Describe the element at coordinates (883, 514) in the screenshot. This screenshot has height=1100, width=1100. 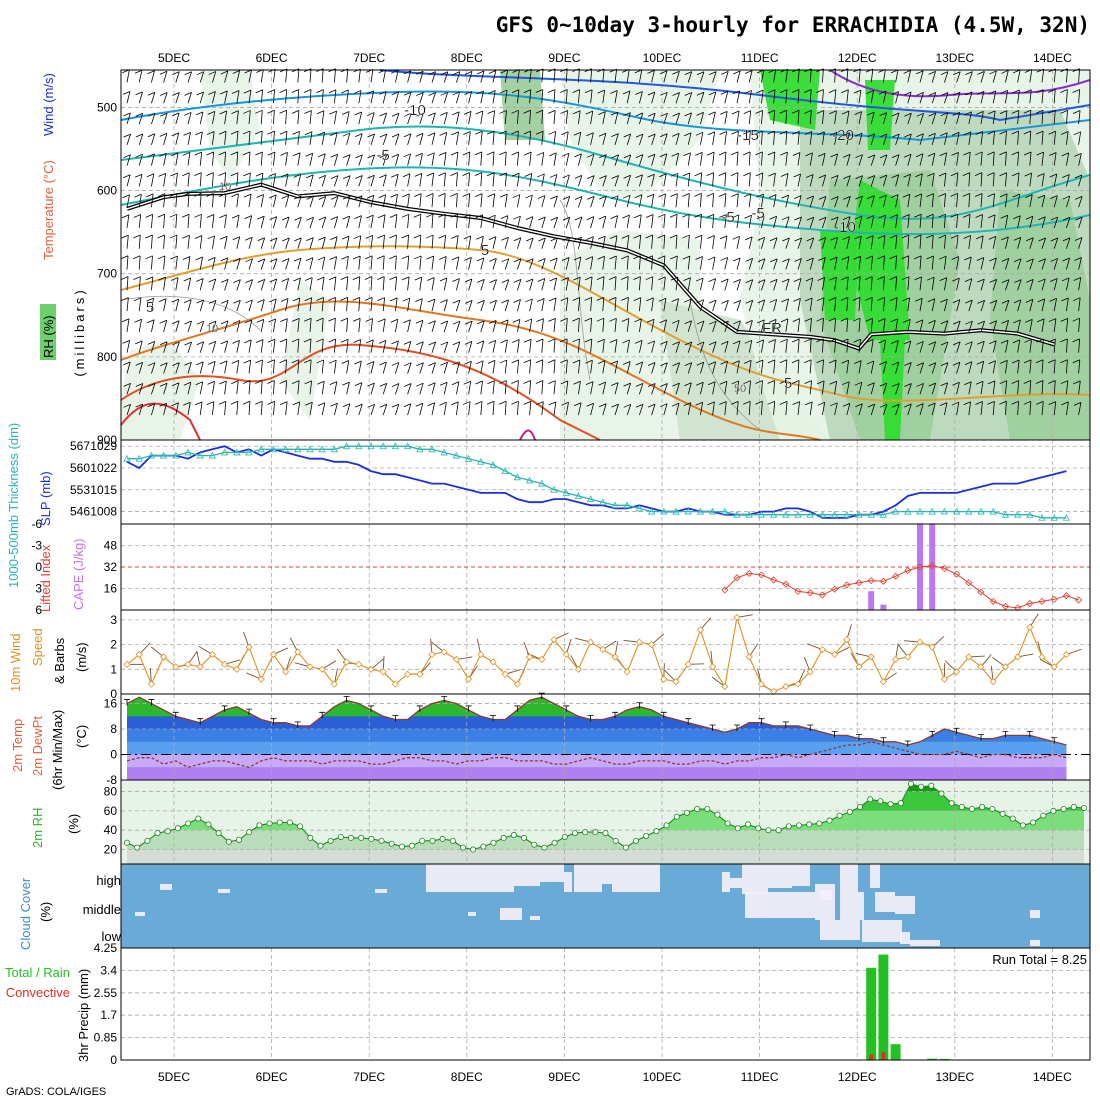
I see `thickness-marker` at that location.